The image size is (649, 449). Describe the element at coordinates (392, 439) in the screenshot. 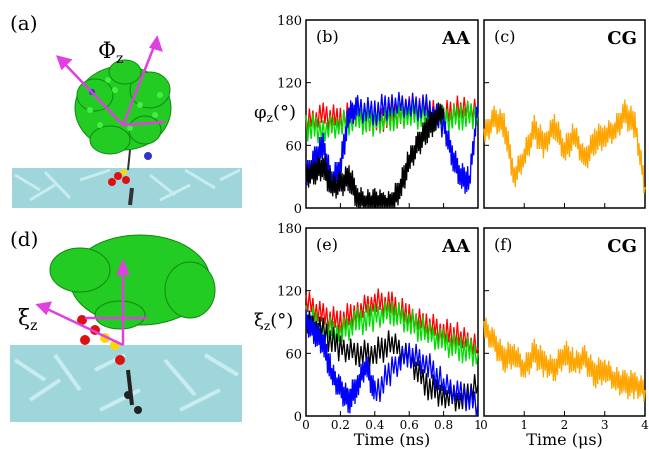

I see `x-axis-label: Time (ns)` at that location.